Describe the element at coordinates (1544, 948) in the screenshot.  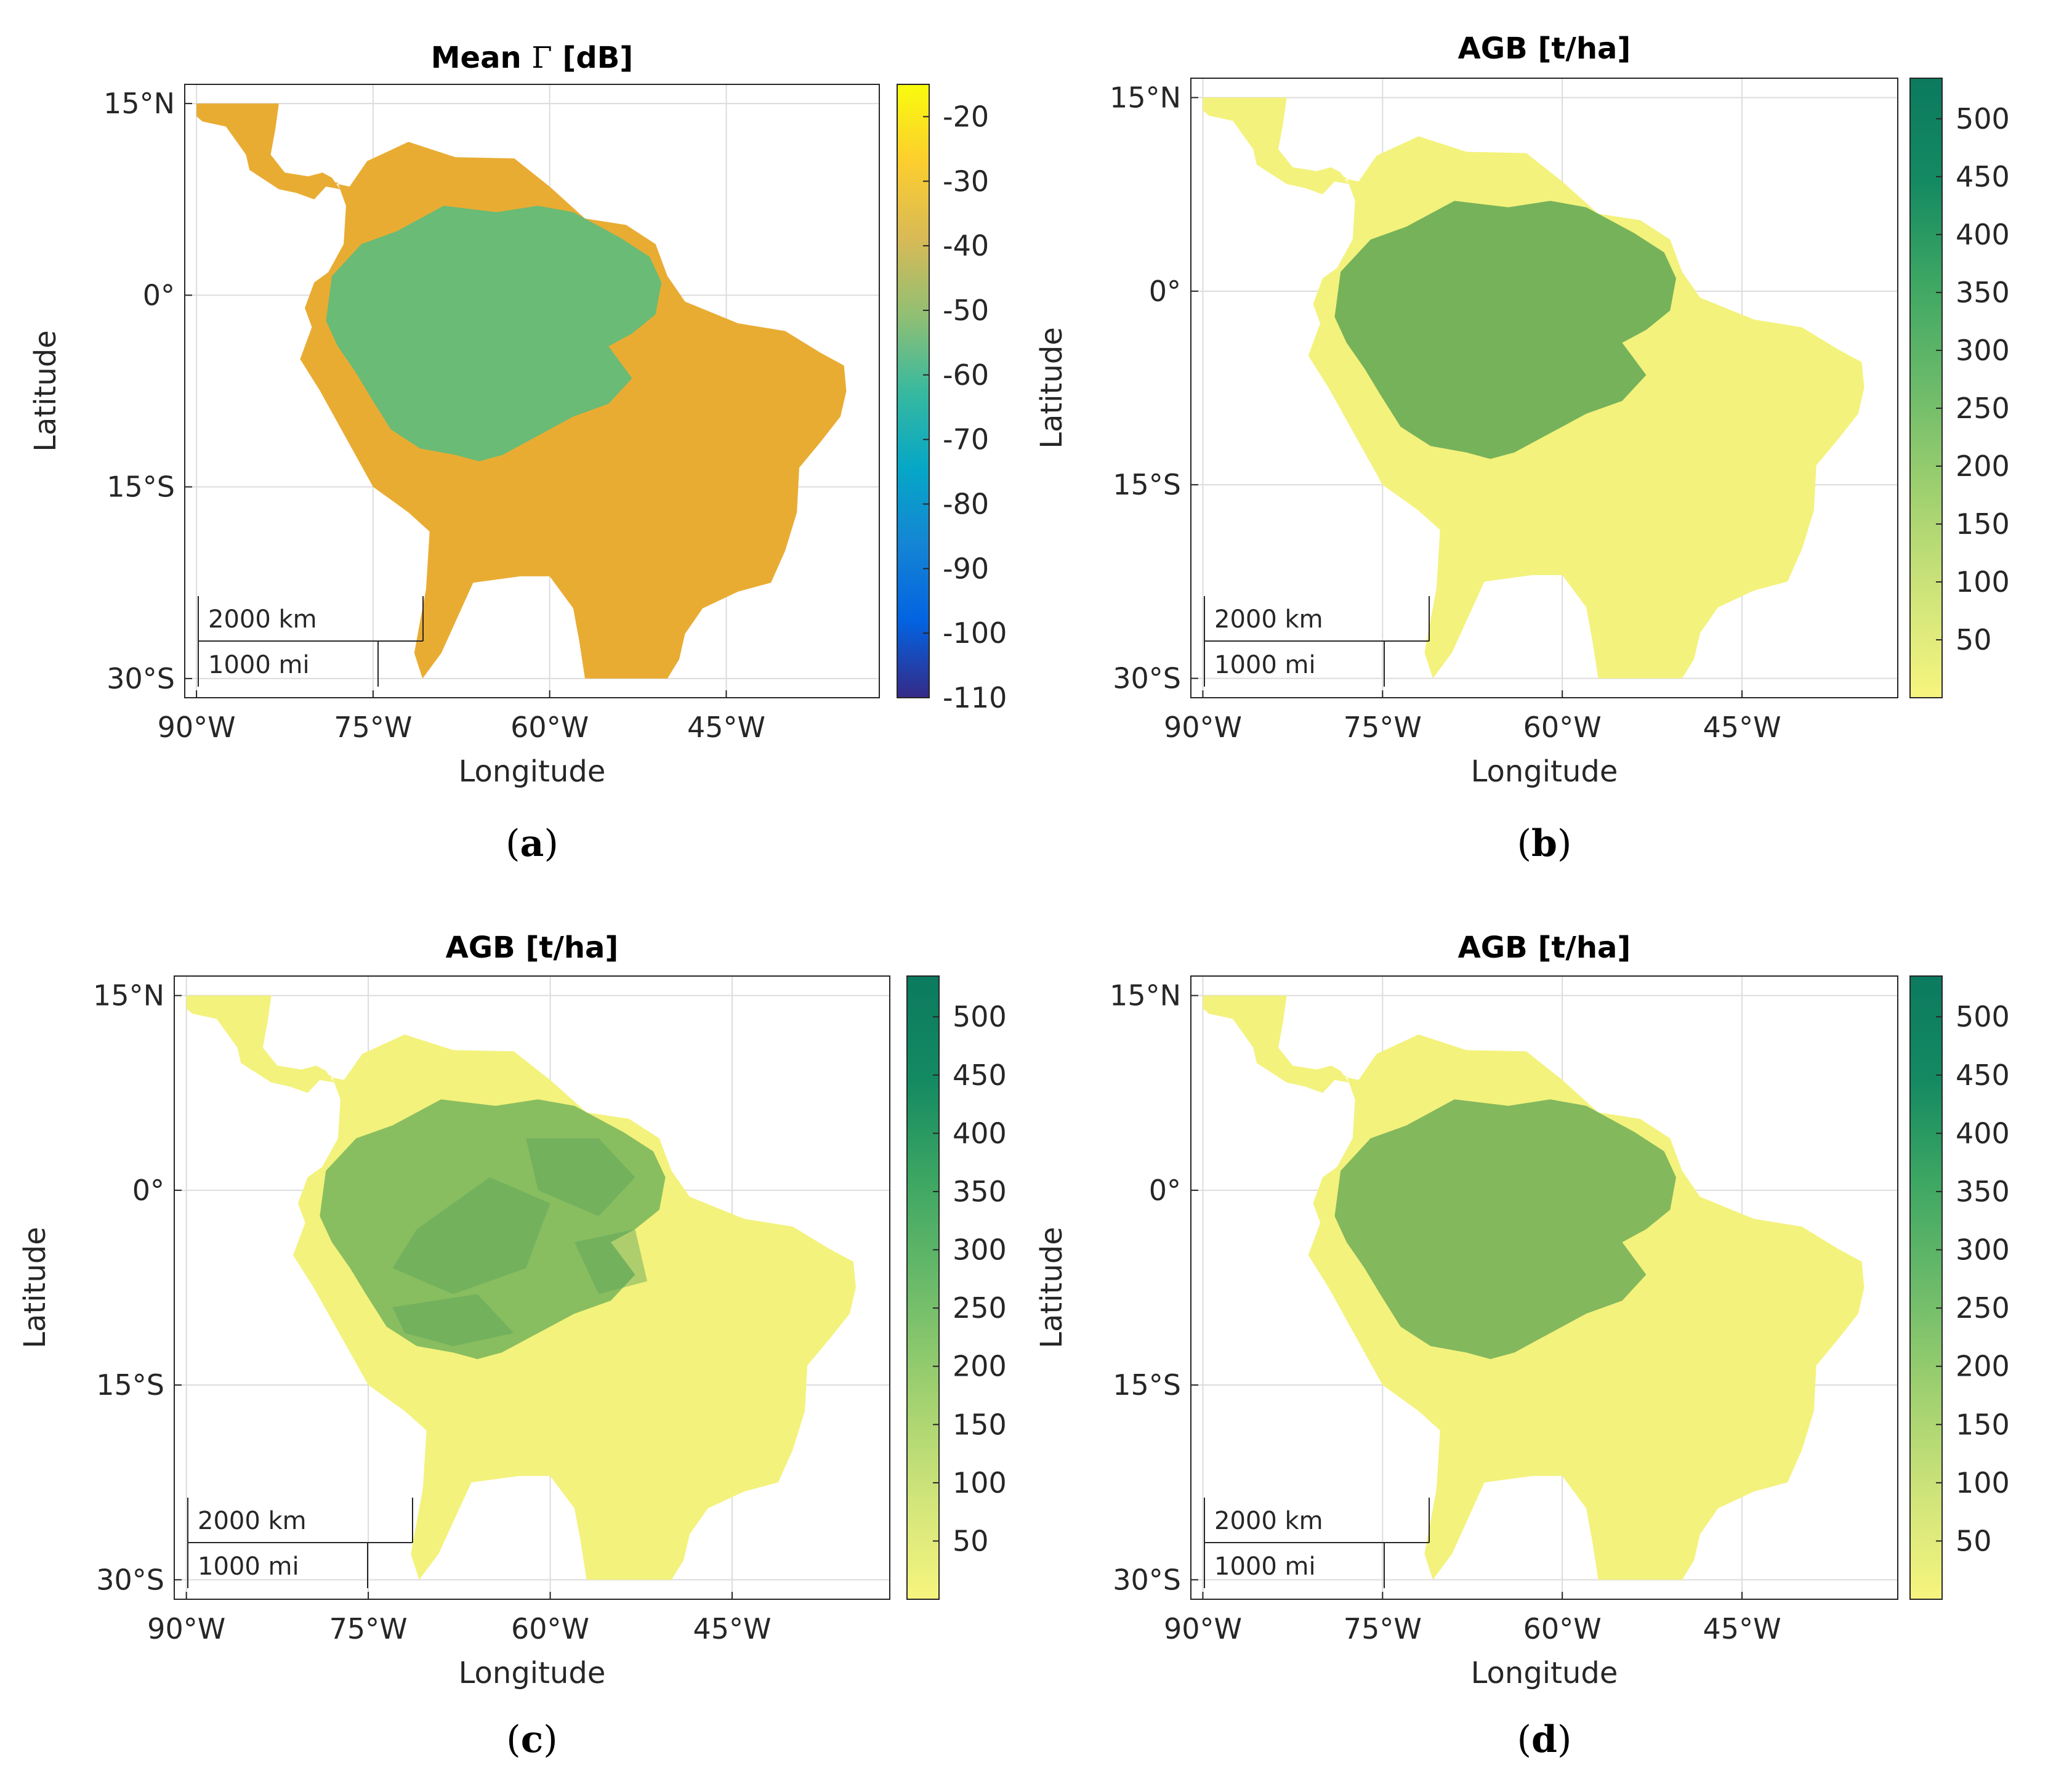
I see `chart-title: AGB [t/ha]` at that location.